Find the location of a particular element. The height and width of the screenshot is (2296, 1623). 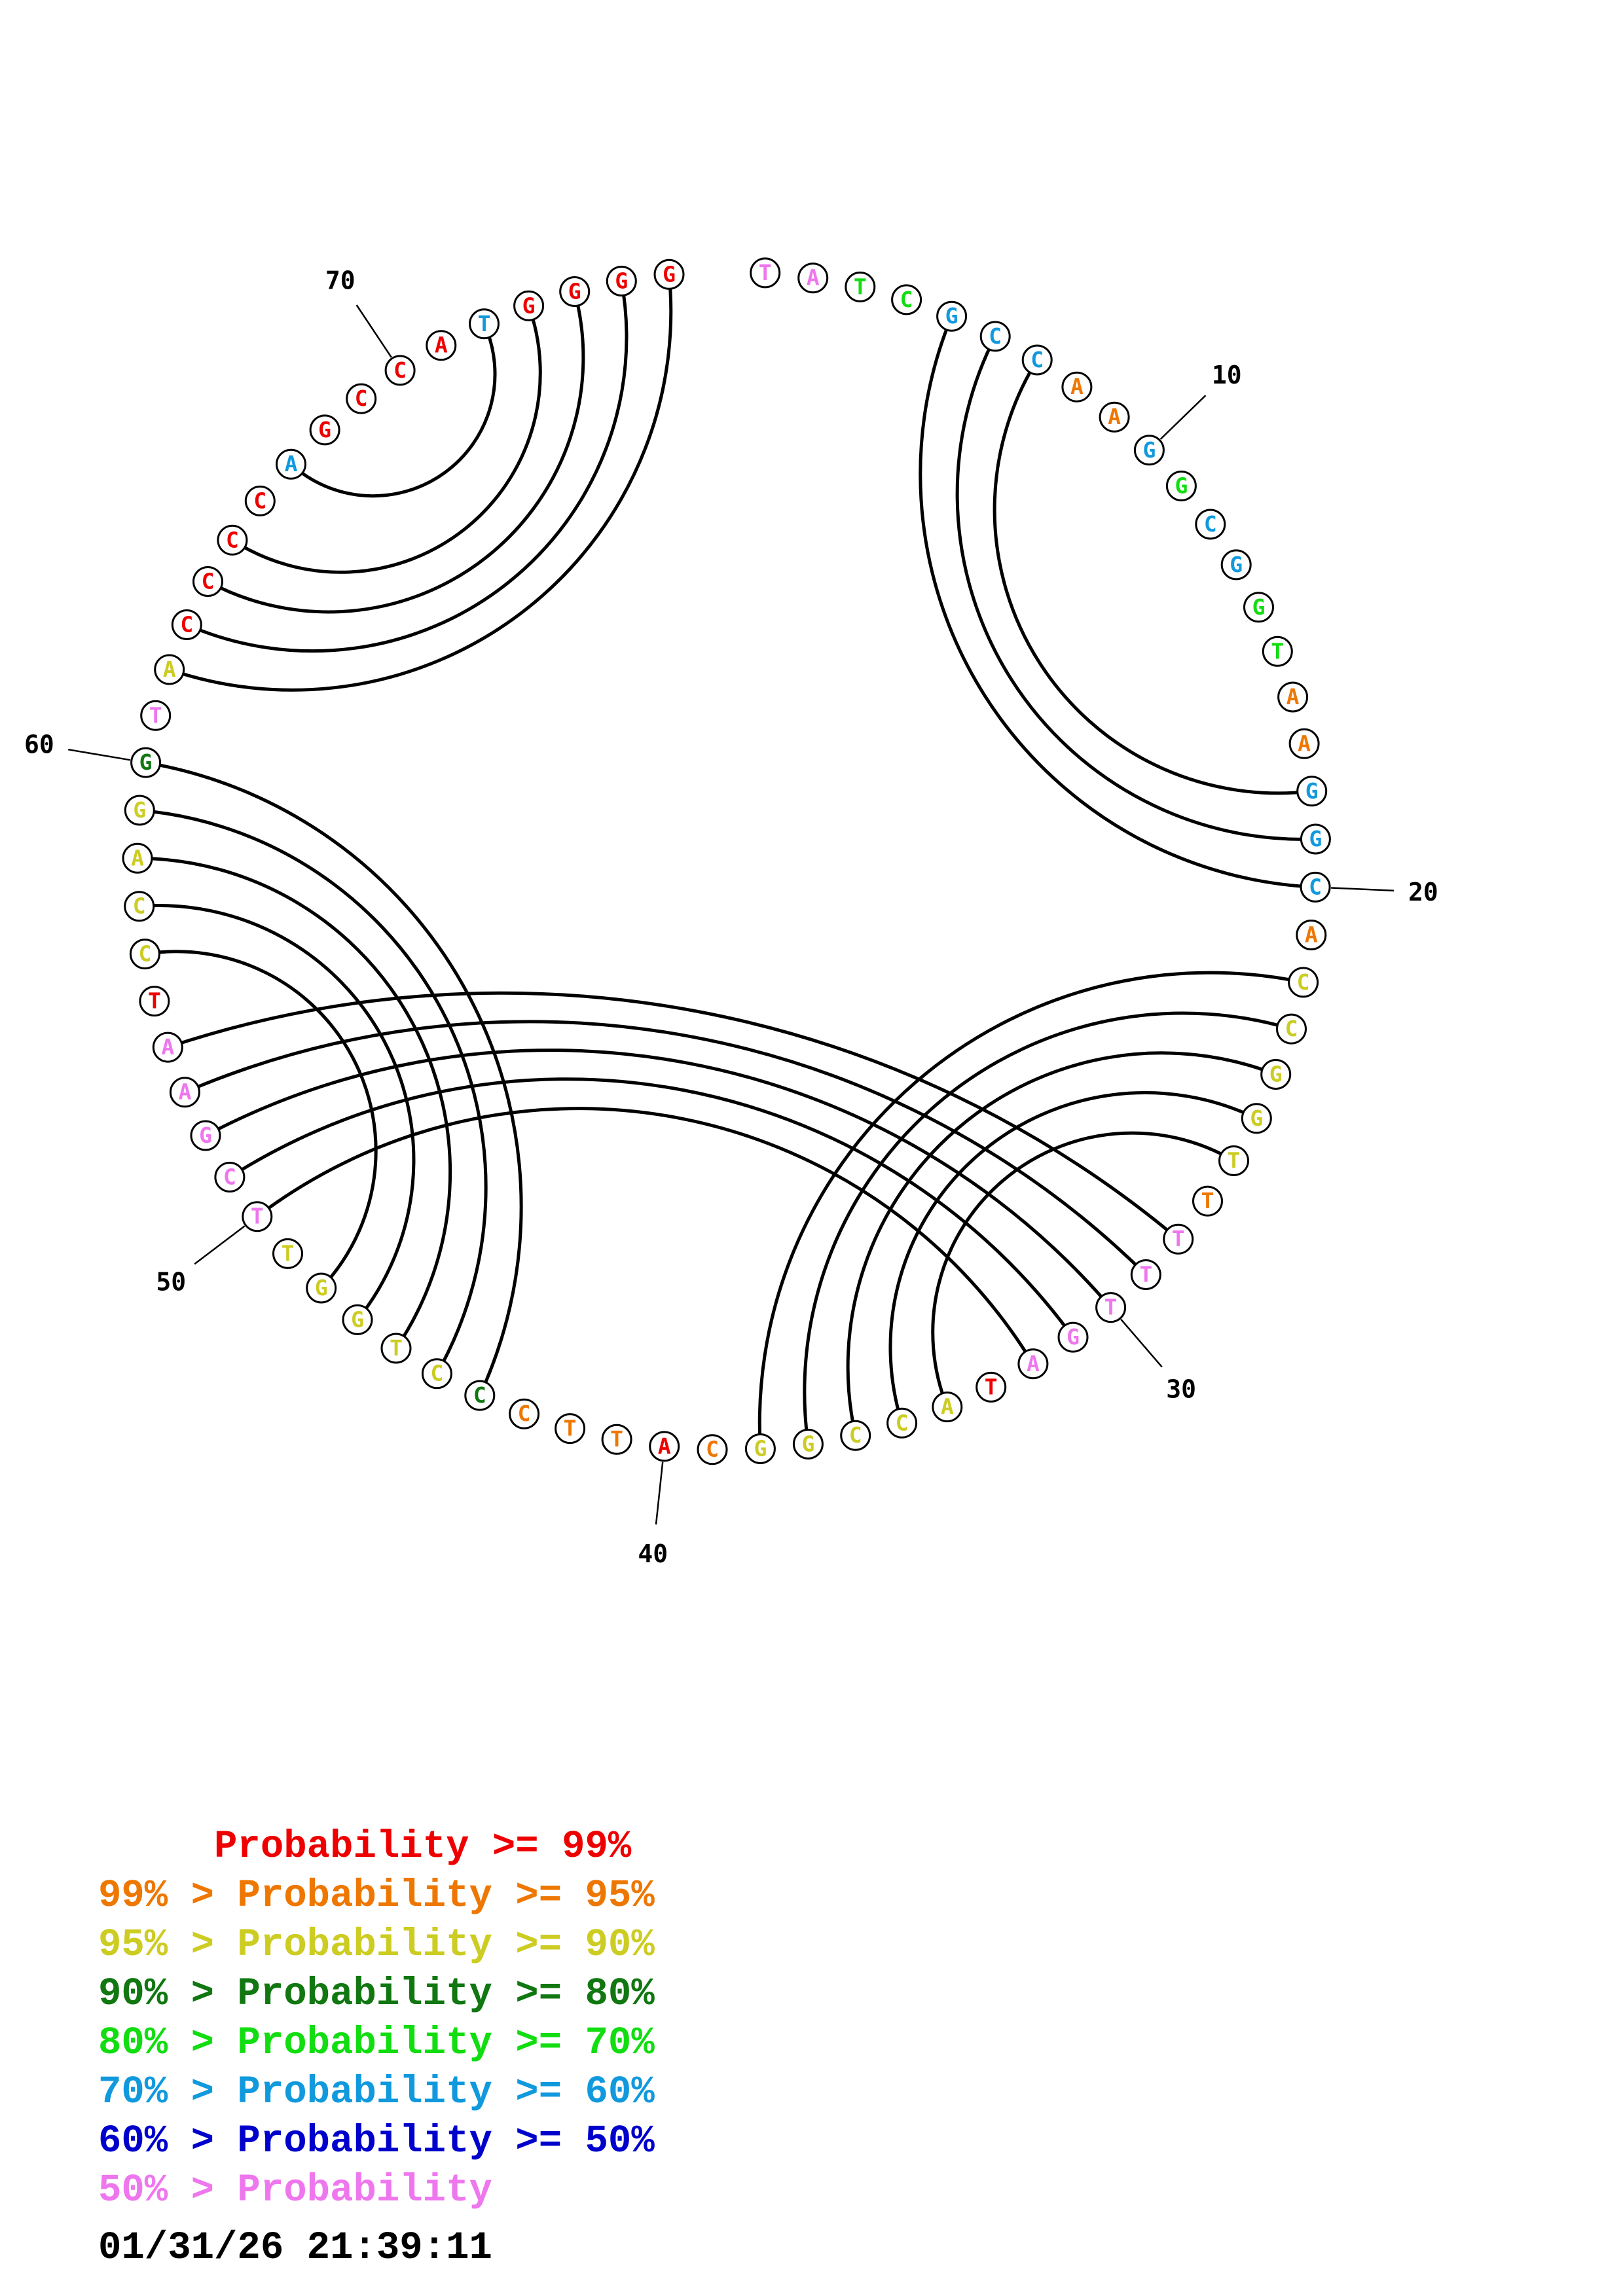

nucleotide-31: G is located at coordinates (1073, 1337).